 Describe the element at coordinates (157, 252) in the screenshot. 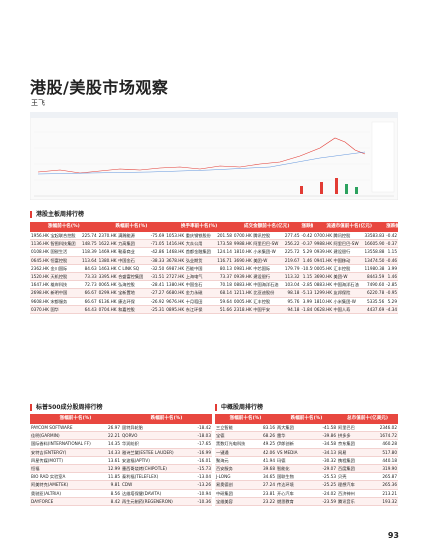

I see `cell: -42.86` at that location.